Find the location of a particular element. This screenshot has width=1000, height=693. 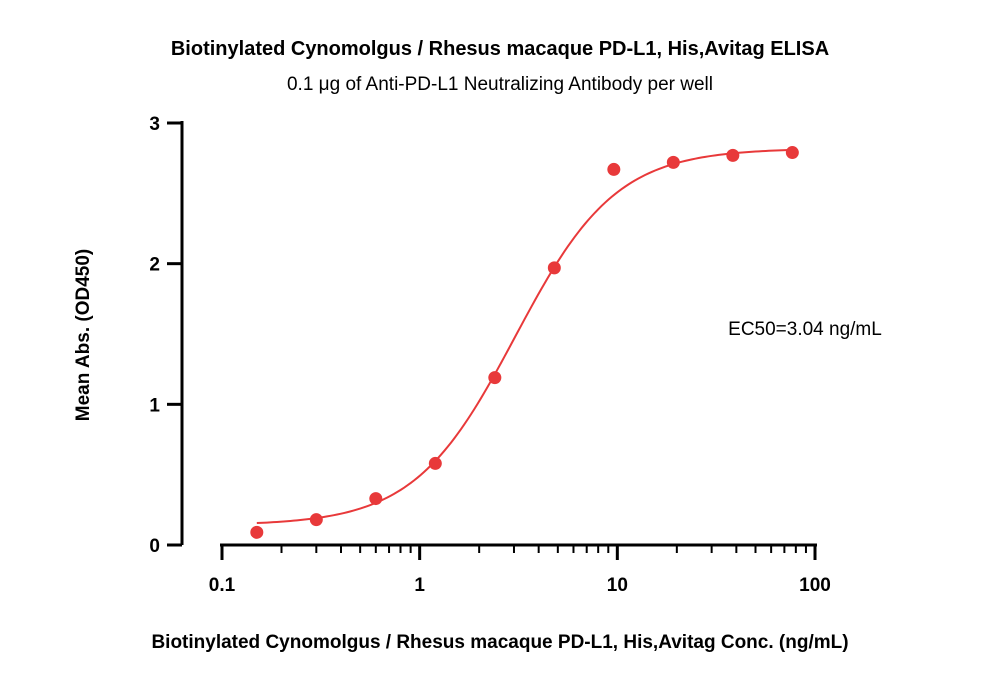

x-tick-label: 100 is located at coordinates (815, 585).